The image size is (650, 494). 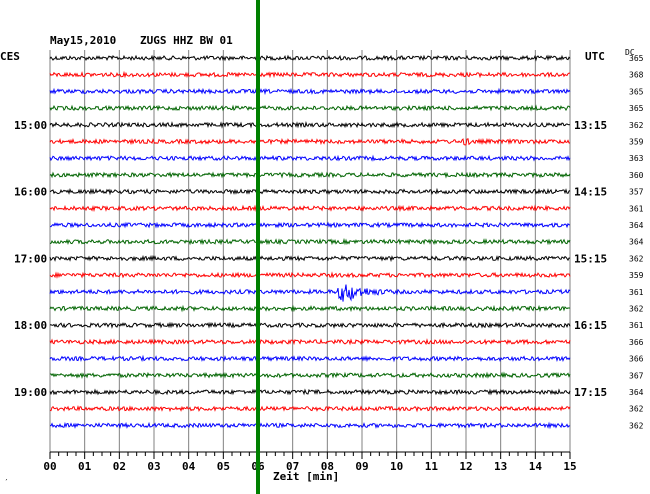 I want to click on x-tick-label-08: 08, so click(x=327, y=466).